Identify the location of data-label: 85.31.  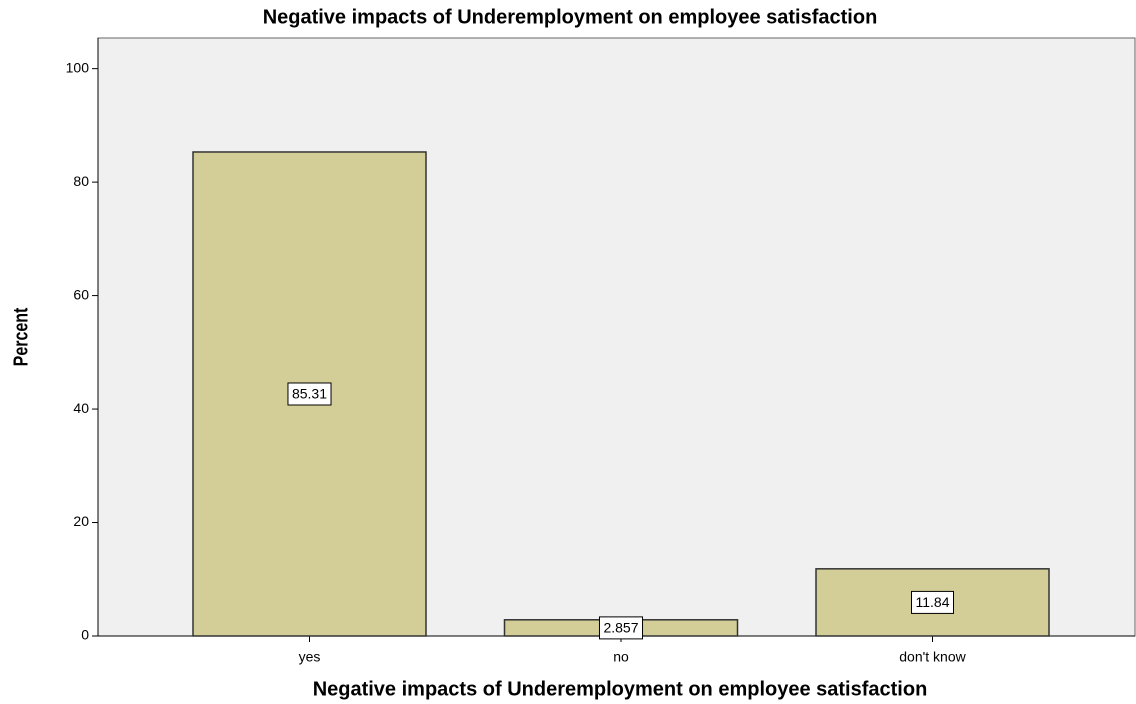
(309, 394).